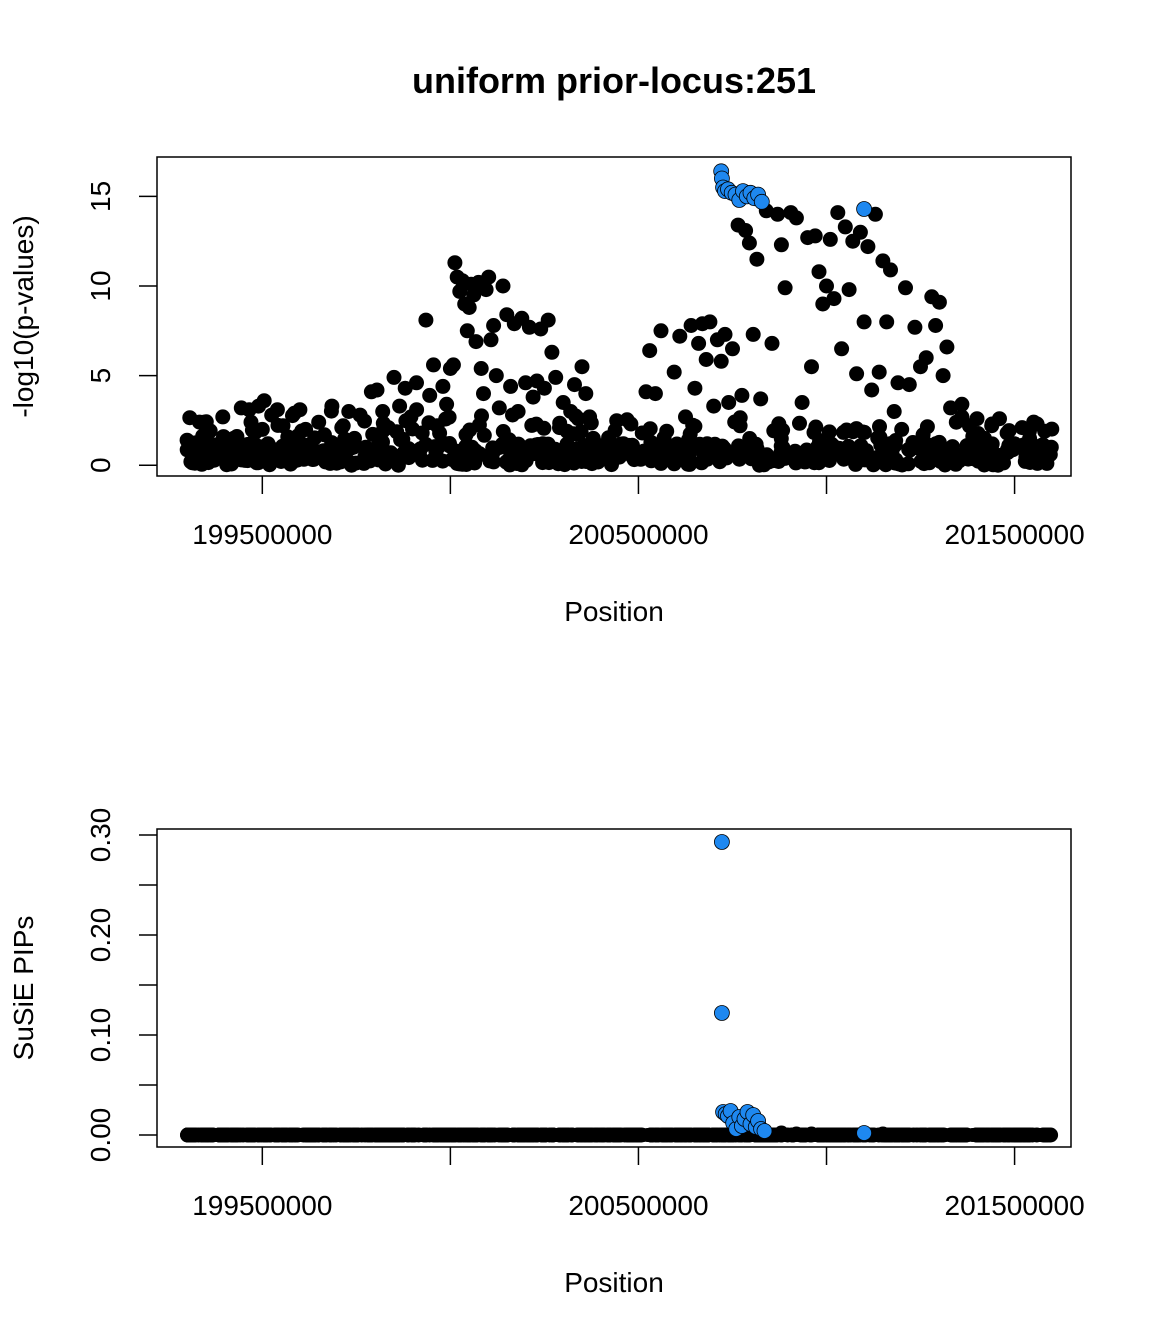  What do you see at coordinates (100, 285) in the screenshot?
I see `y-tick-label: 10` at bounding box center [100, 285].